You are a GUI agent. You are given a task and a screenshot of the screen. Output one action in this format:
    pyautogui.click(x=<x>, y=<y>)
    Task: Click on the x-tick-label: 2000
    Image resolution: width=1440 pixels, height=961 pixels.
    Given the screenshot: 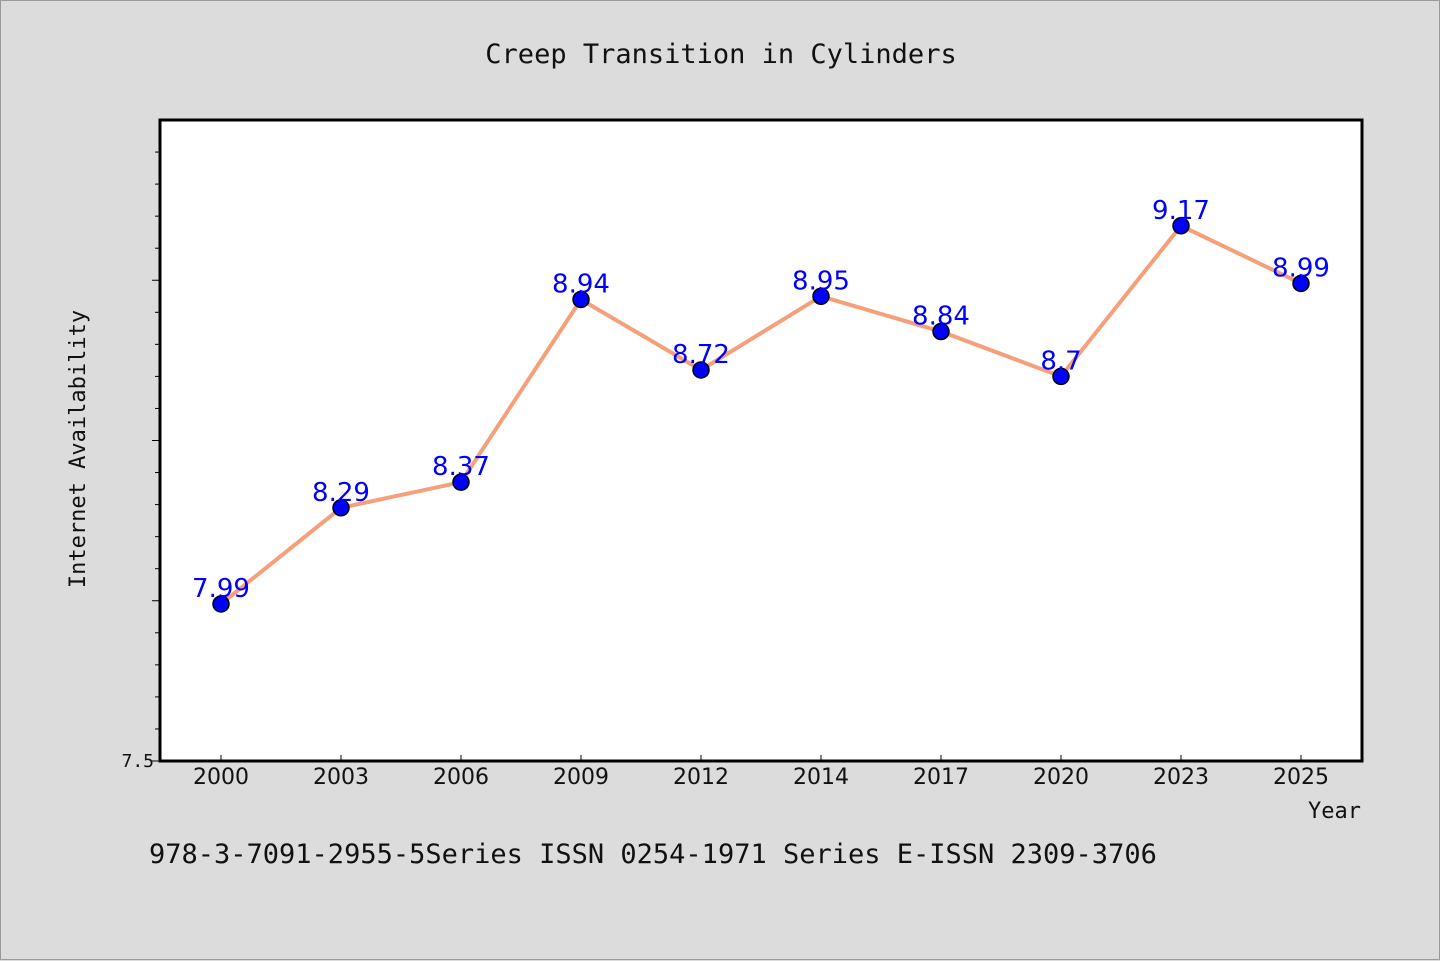 What is the action you would take?
    pyautogui.click(x=221, y=777)
    